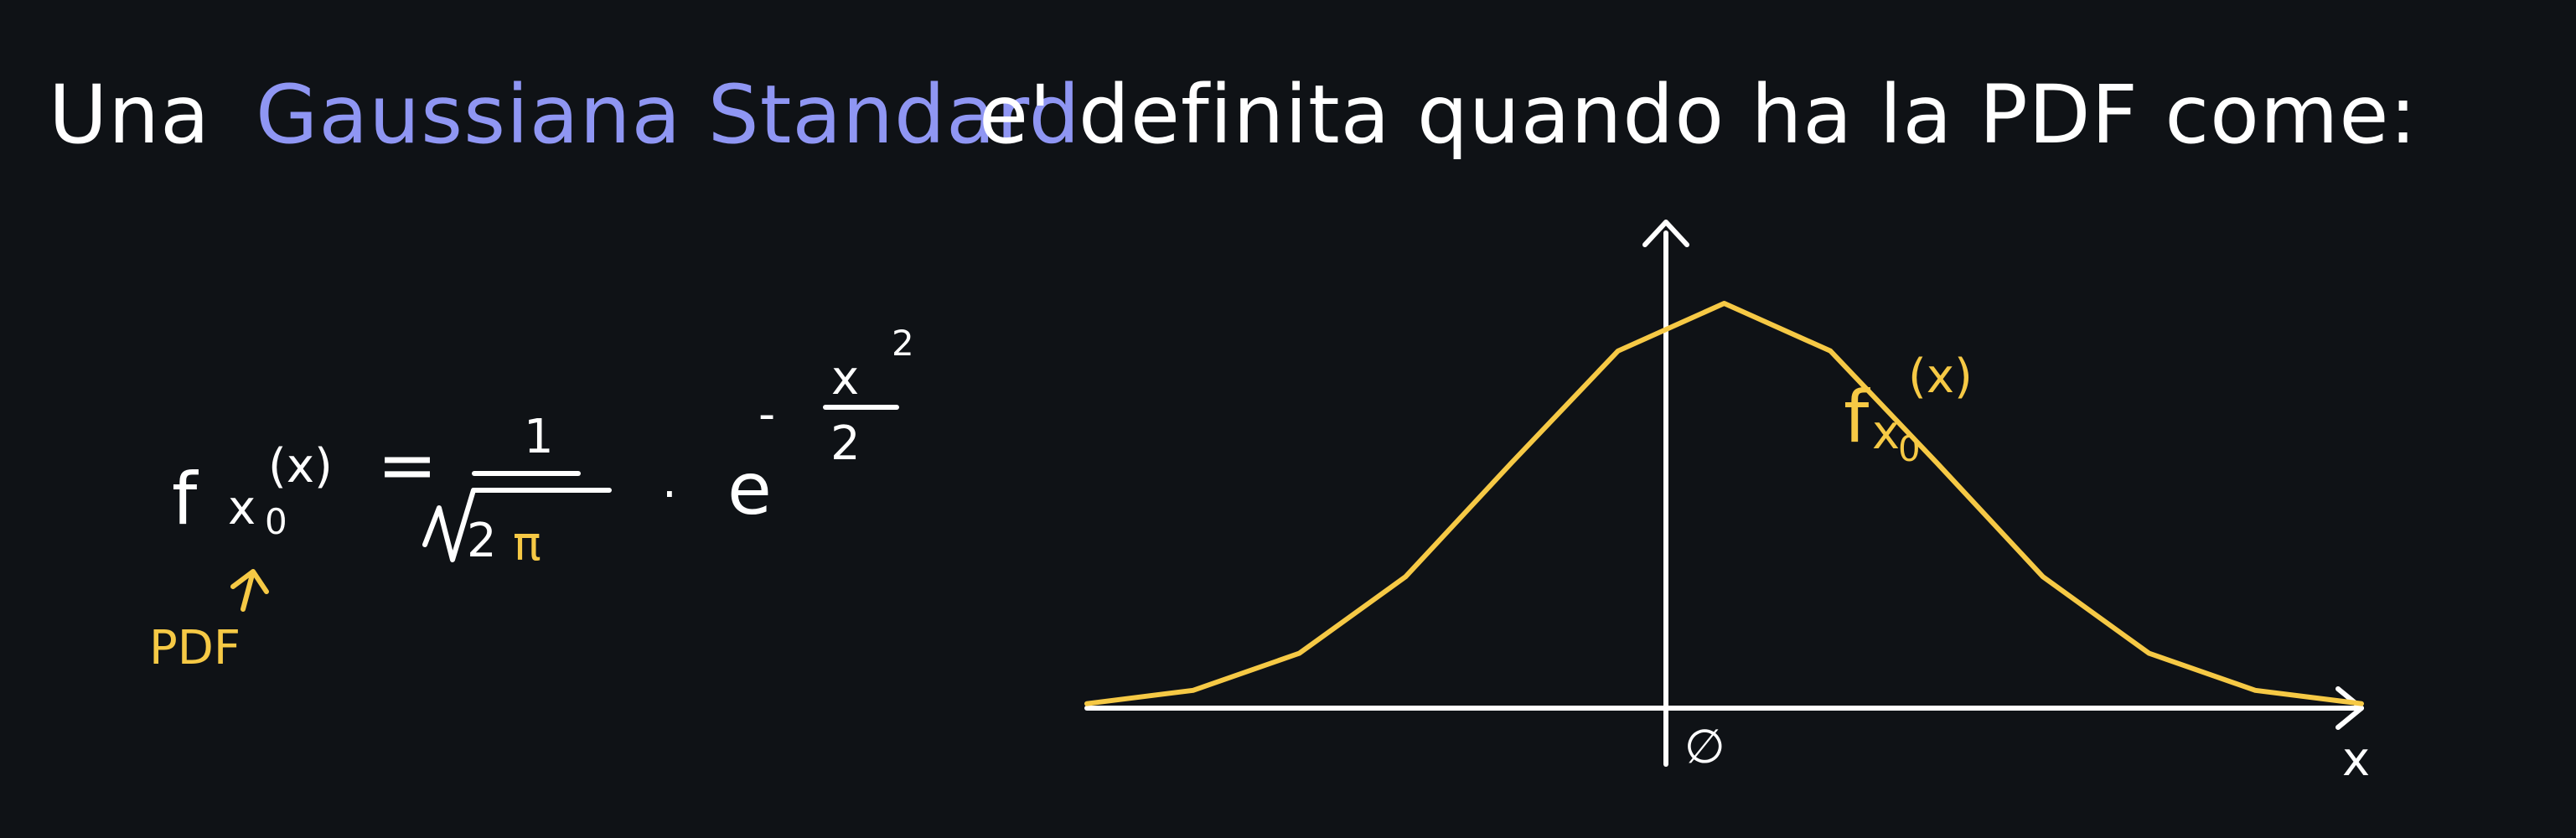 This screenshot has height=838, width=2576. Describe the element at coordinates (185, 499) in the screenshot. I see `formula-function-symbol: f` at that location.